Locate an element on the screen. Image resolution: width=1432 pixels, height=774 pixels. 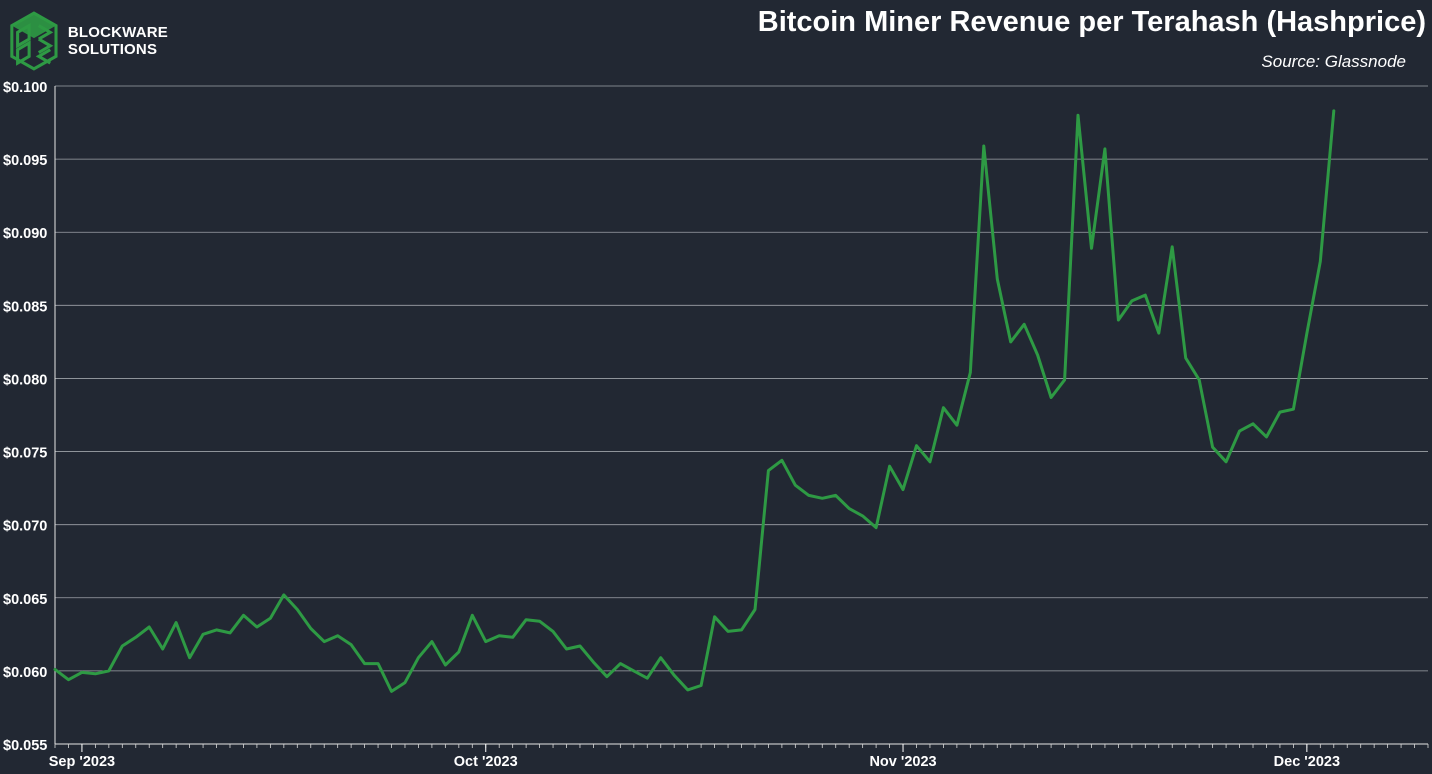
y-tick-label: $0.100 is located at coordinates (25, 88).